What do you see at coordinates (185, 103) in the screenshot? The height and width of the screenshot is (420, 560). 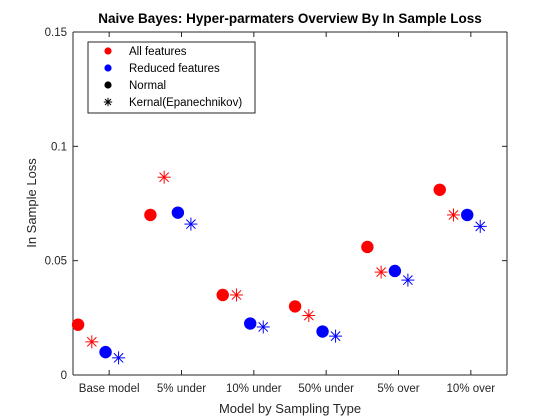 I see `legend-label: Kernal(Epanechnikov)` at bounding box center [185, 103].